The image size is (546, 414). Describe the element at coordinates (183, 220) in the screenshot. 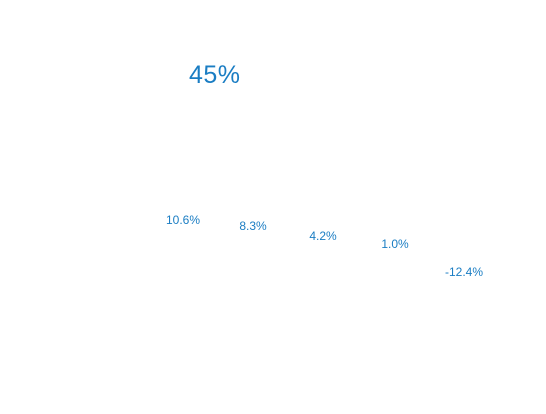

I see `data-label: 10.6%` at that location.